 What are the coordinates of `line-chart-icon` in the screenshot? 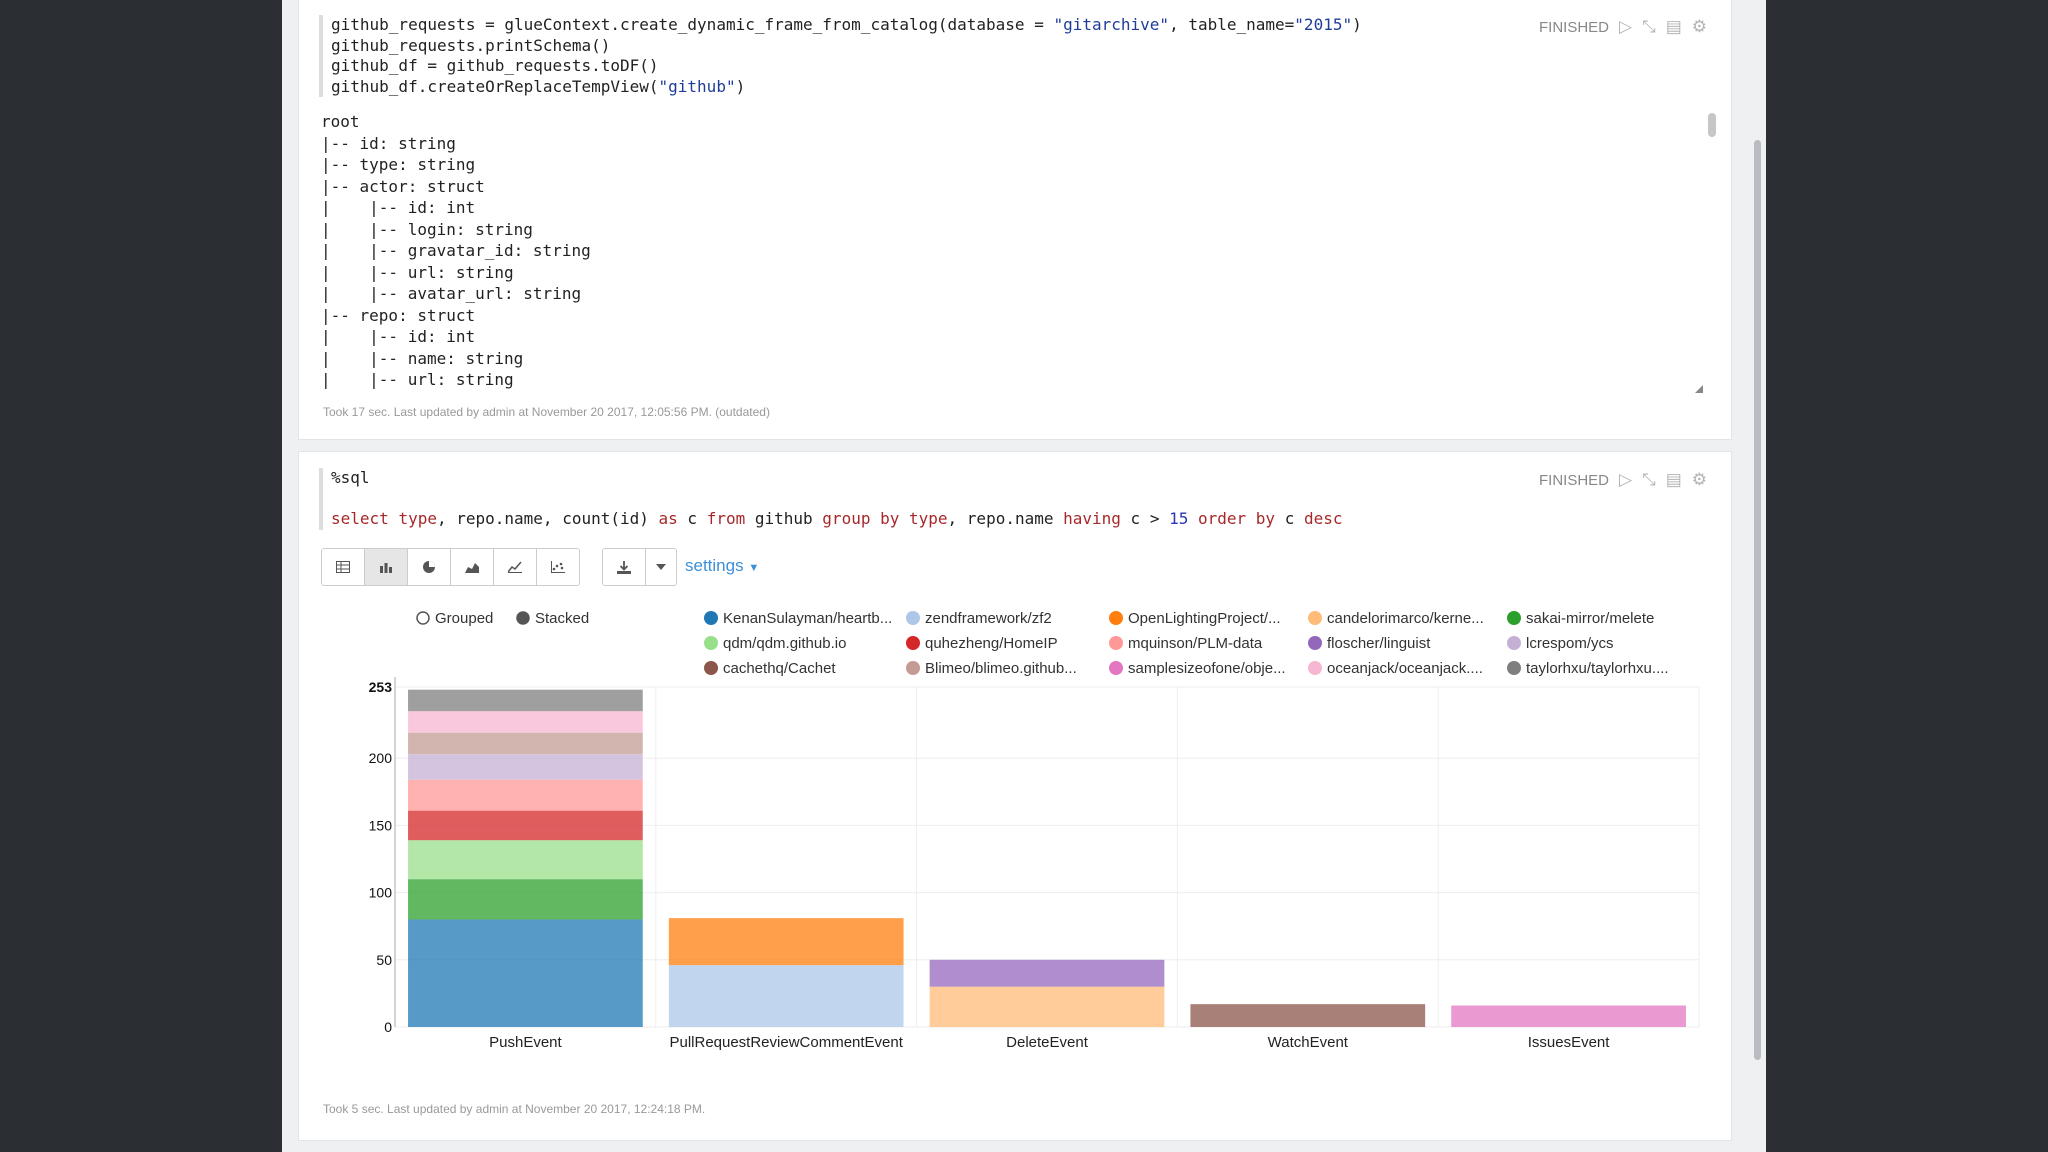 It's located at (515, 567).